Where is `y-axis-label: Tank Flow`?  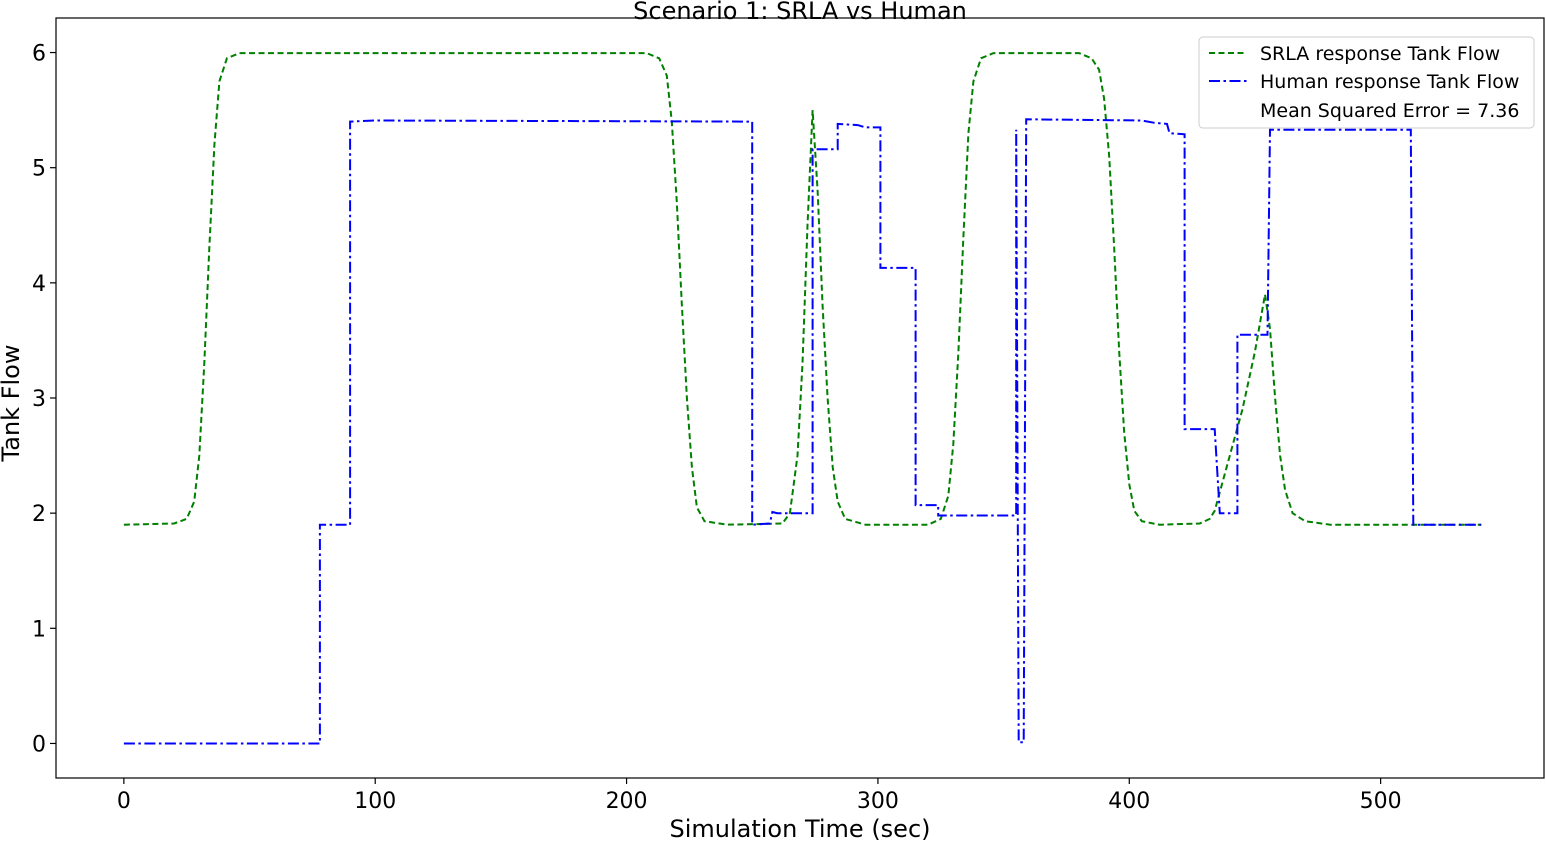 y-axis-label: Tank Flow is located at coordinates (12, 404).